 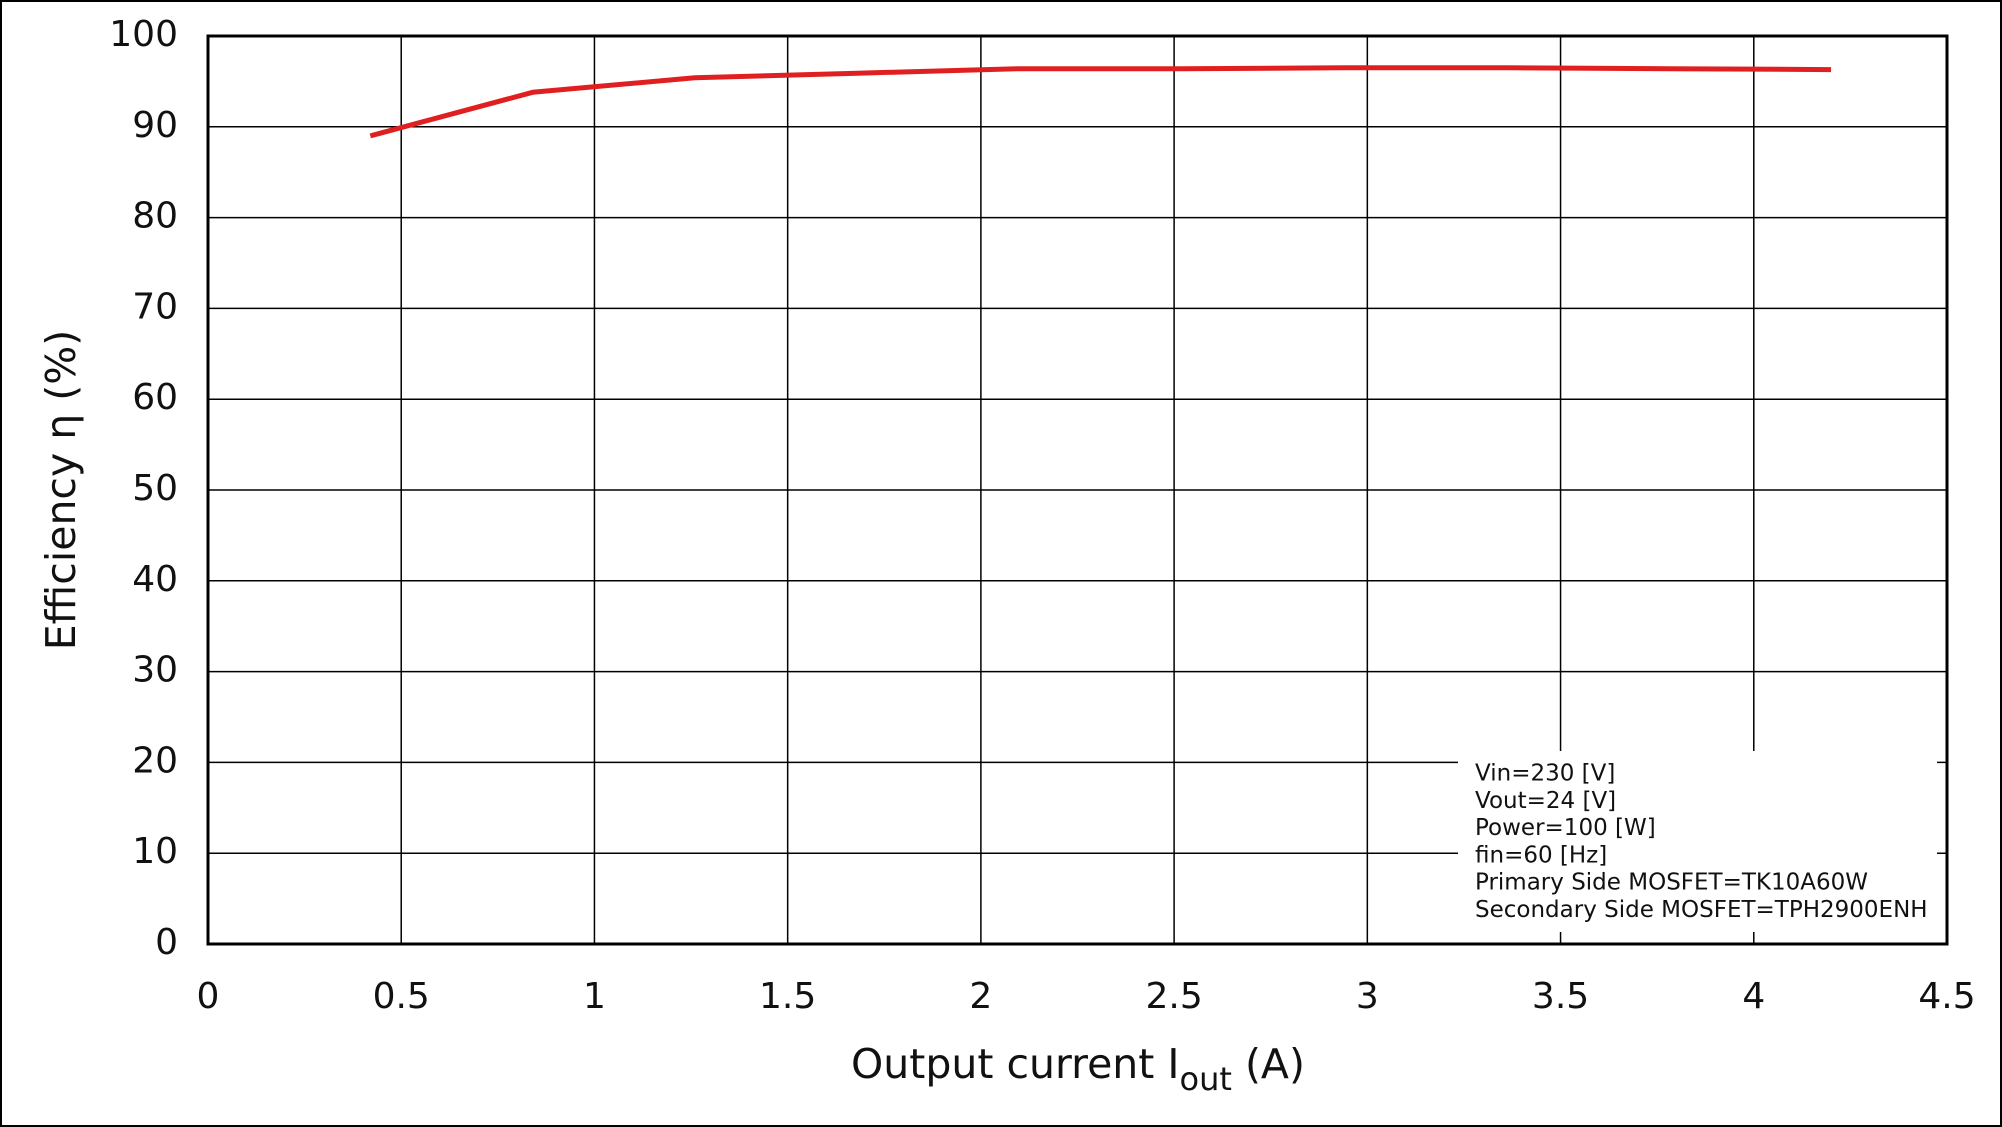 What do you see at coordinates (155, 125) in the screenshot?
I see `y-tick-label: 90` at bounding box center [155, 125].